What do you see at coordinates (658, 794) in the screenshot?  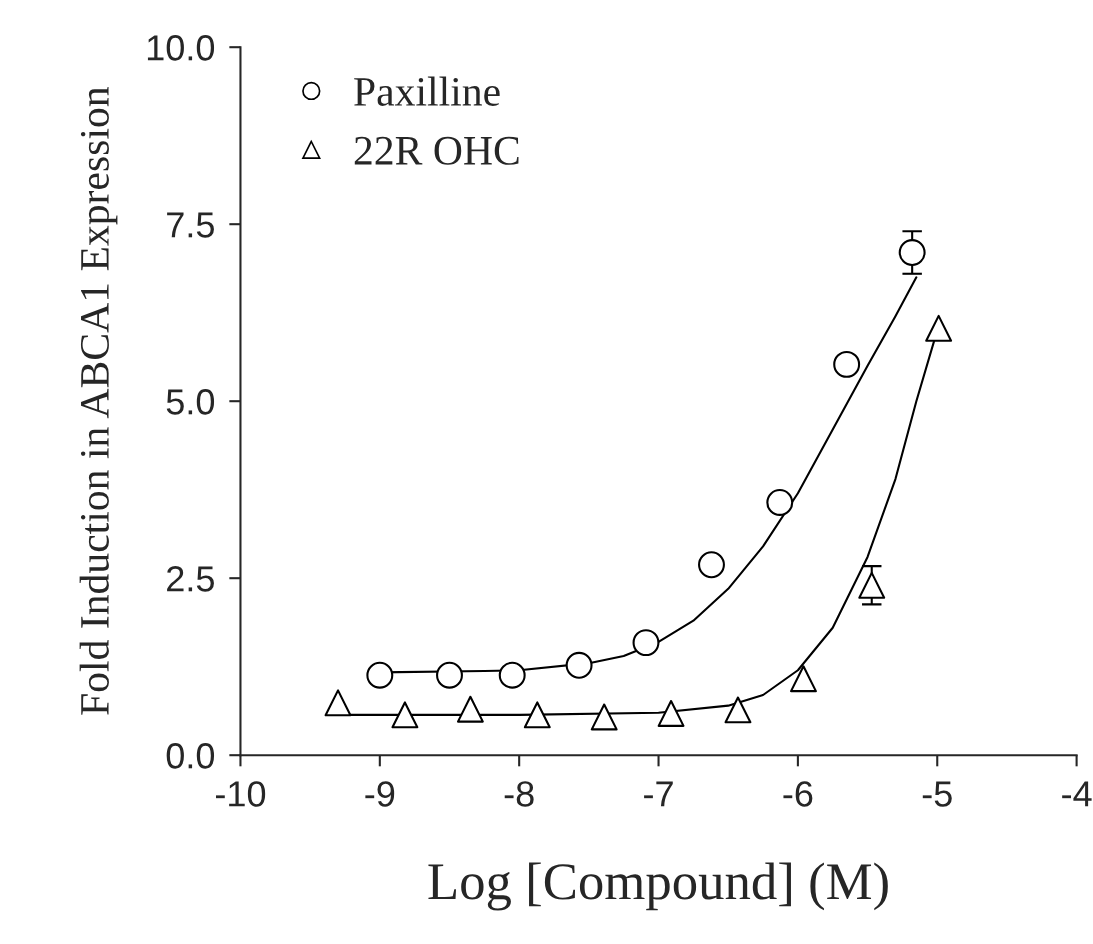 I see `x-tick-label: -7` at bounding box center [658, 794].